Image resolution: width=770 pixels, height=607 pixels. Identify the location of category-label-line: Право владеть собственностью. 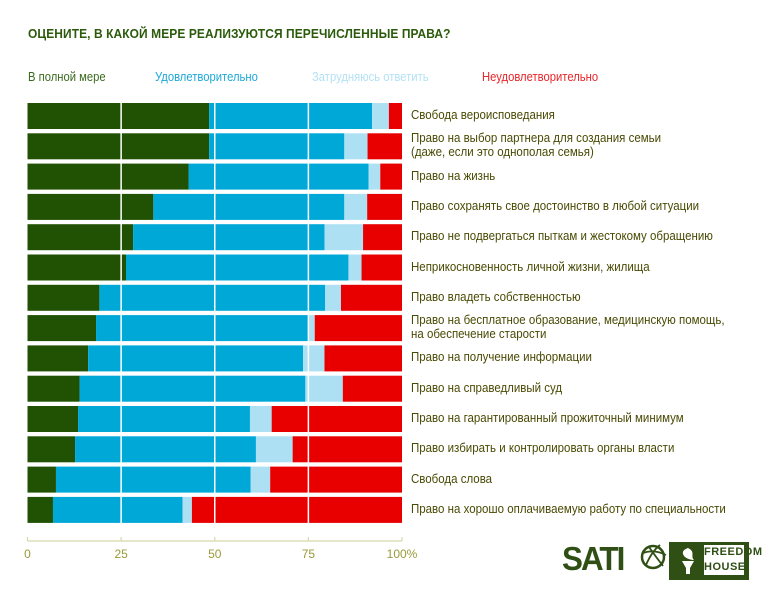
(496, 296).